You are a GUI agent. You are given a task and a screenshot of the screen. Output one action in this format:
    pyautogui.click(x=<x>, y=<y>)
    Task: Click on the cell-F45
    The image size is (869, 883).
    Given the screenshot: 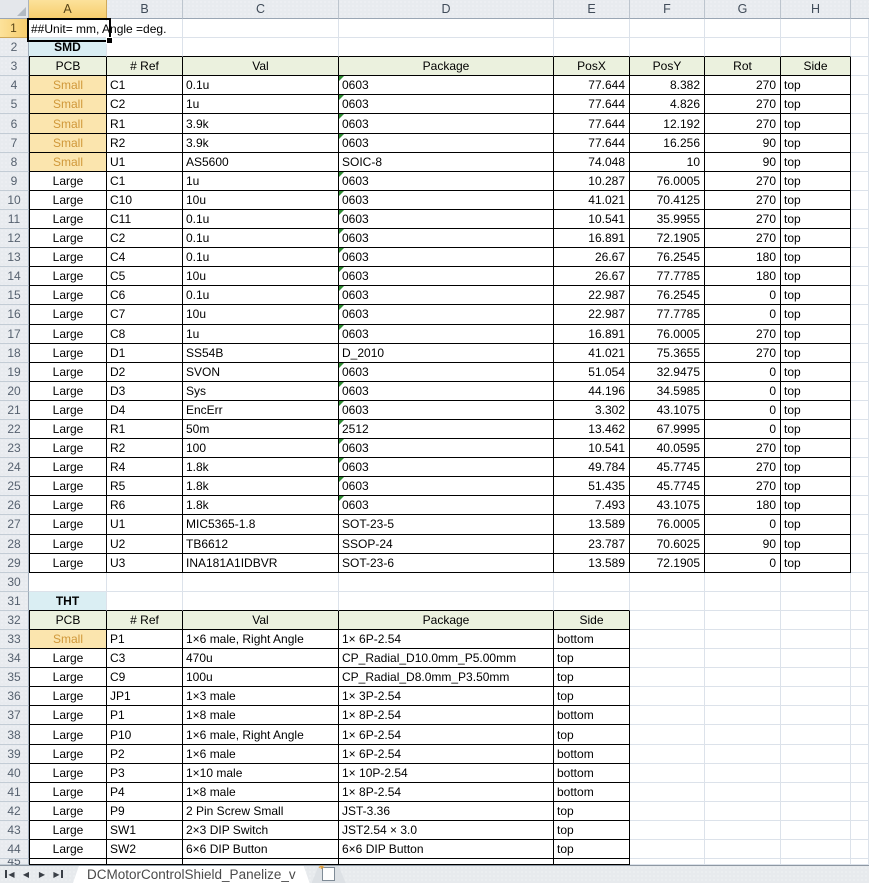 What is the action you would take?
    pyautogui.click(x=667, y=862)
    